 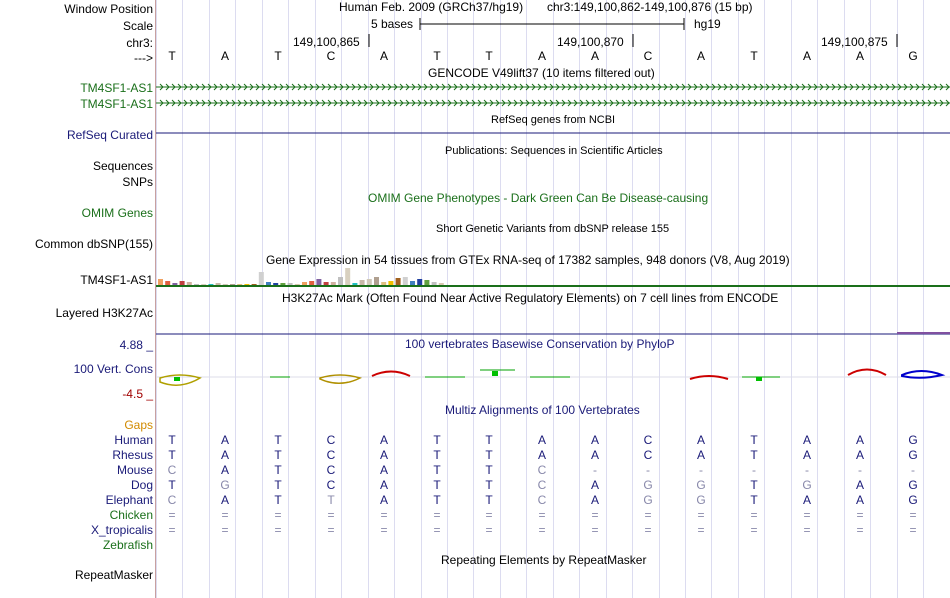 I want to click on sequence-base: G, so click(x=913, y=56).